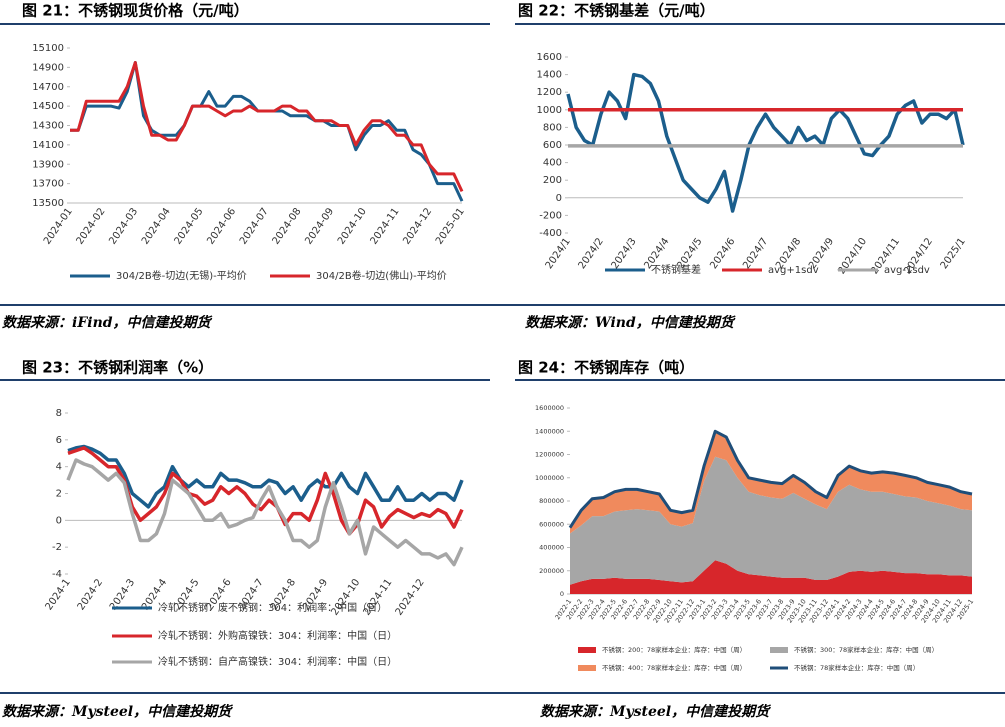  I want to click on y-tick-label: 13500, so click(48, 203).